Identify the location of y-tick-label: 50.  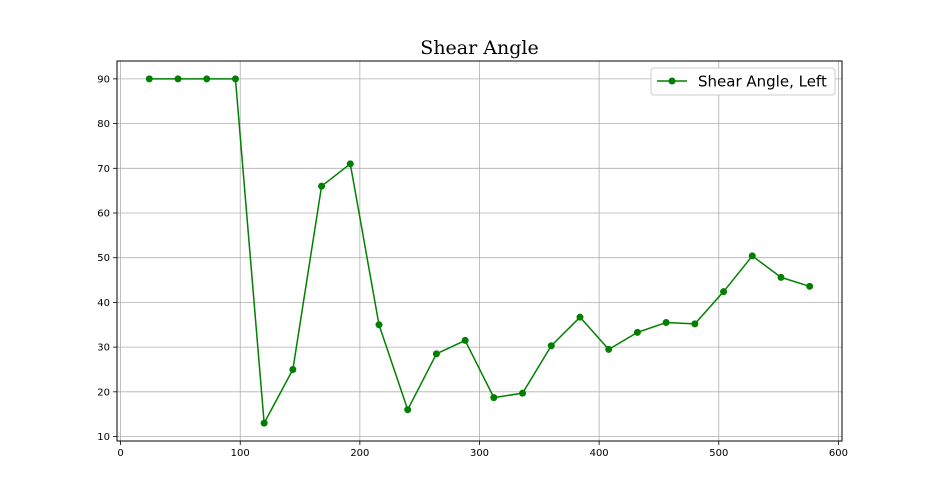
(103, 258).